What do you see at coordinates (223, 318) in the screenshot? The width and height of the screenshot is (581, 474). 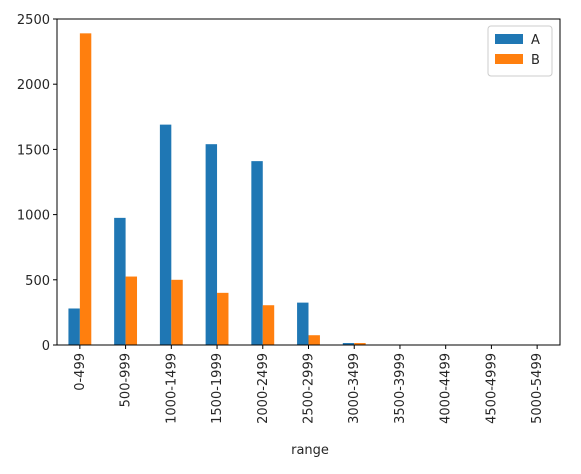 I see `bar-b-1500-1999` at bounding box center [223, 318].